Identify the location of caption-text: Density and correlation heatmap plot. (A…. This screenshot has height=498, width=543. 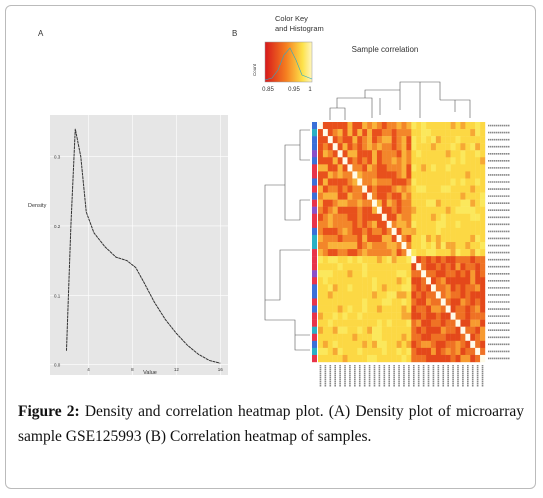
(271, 424).